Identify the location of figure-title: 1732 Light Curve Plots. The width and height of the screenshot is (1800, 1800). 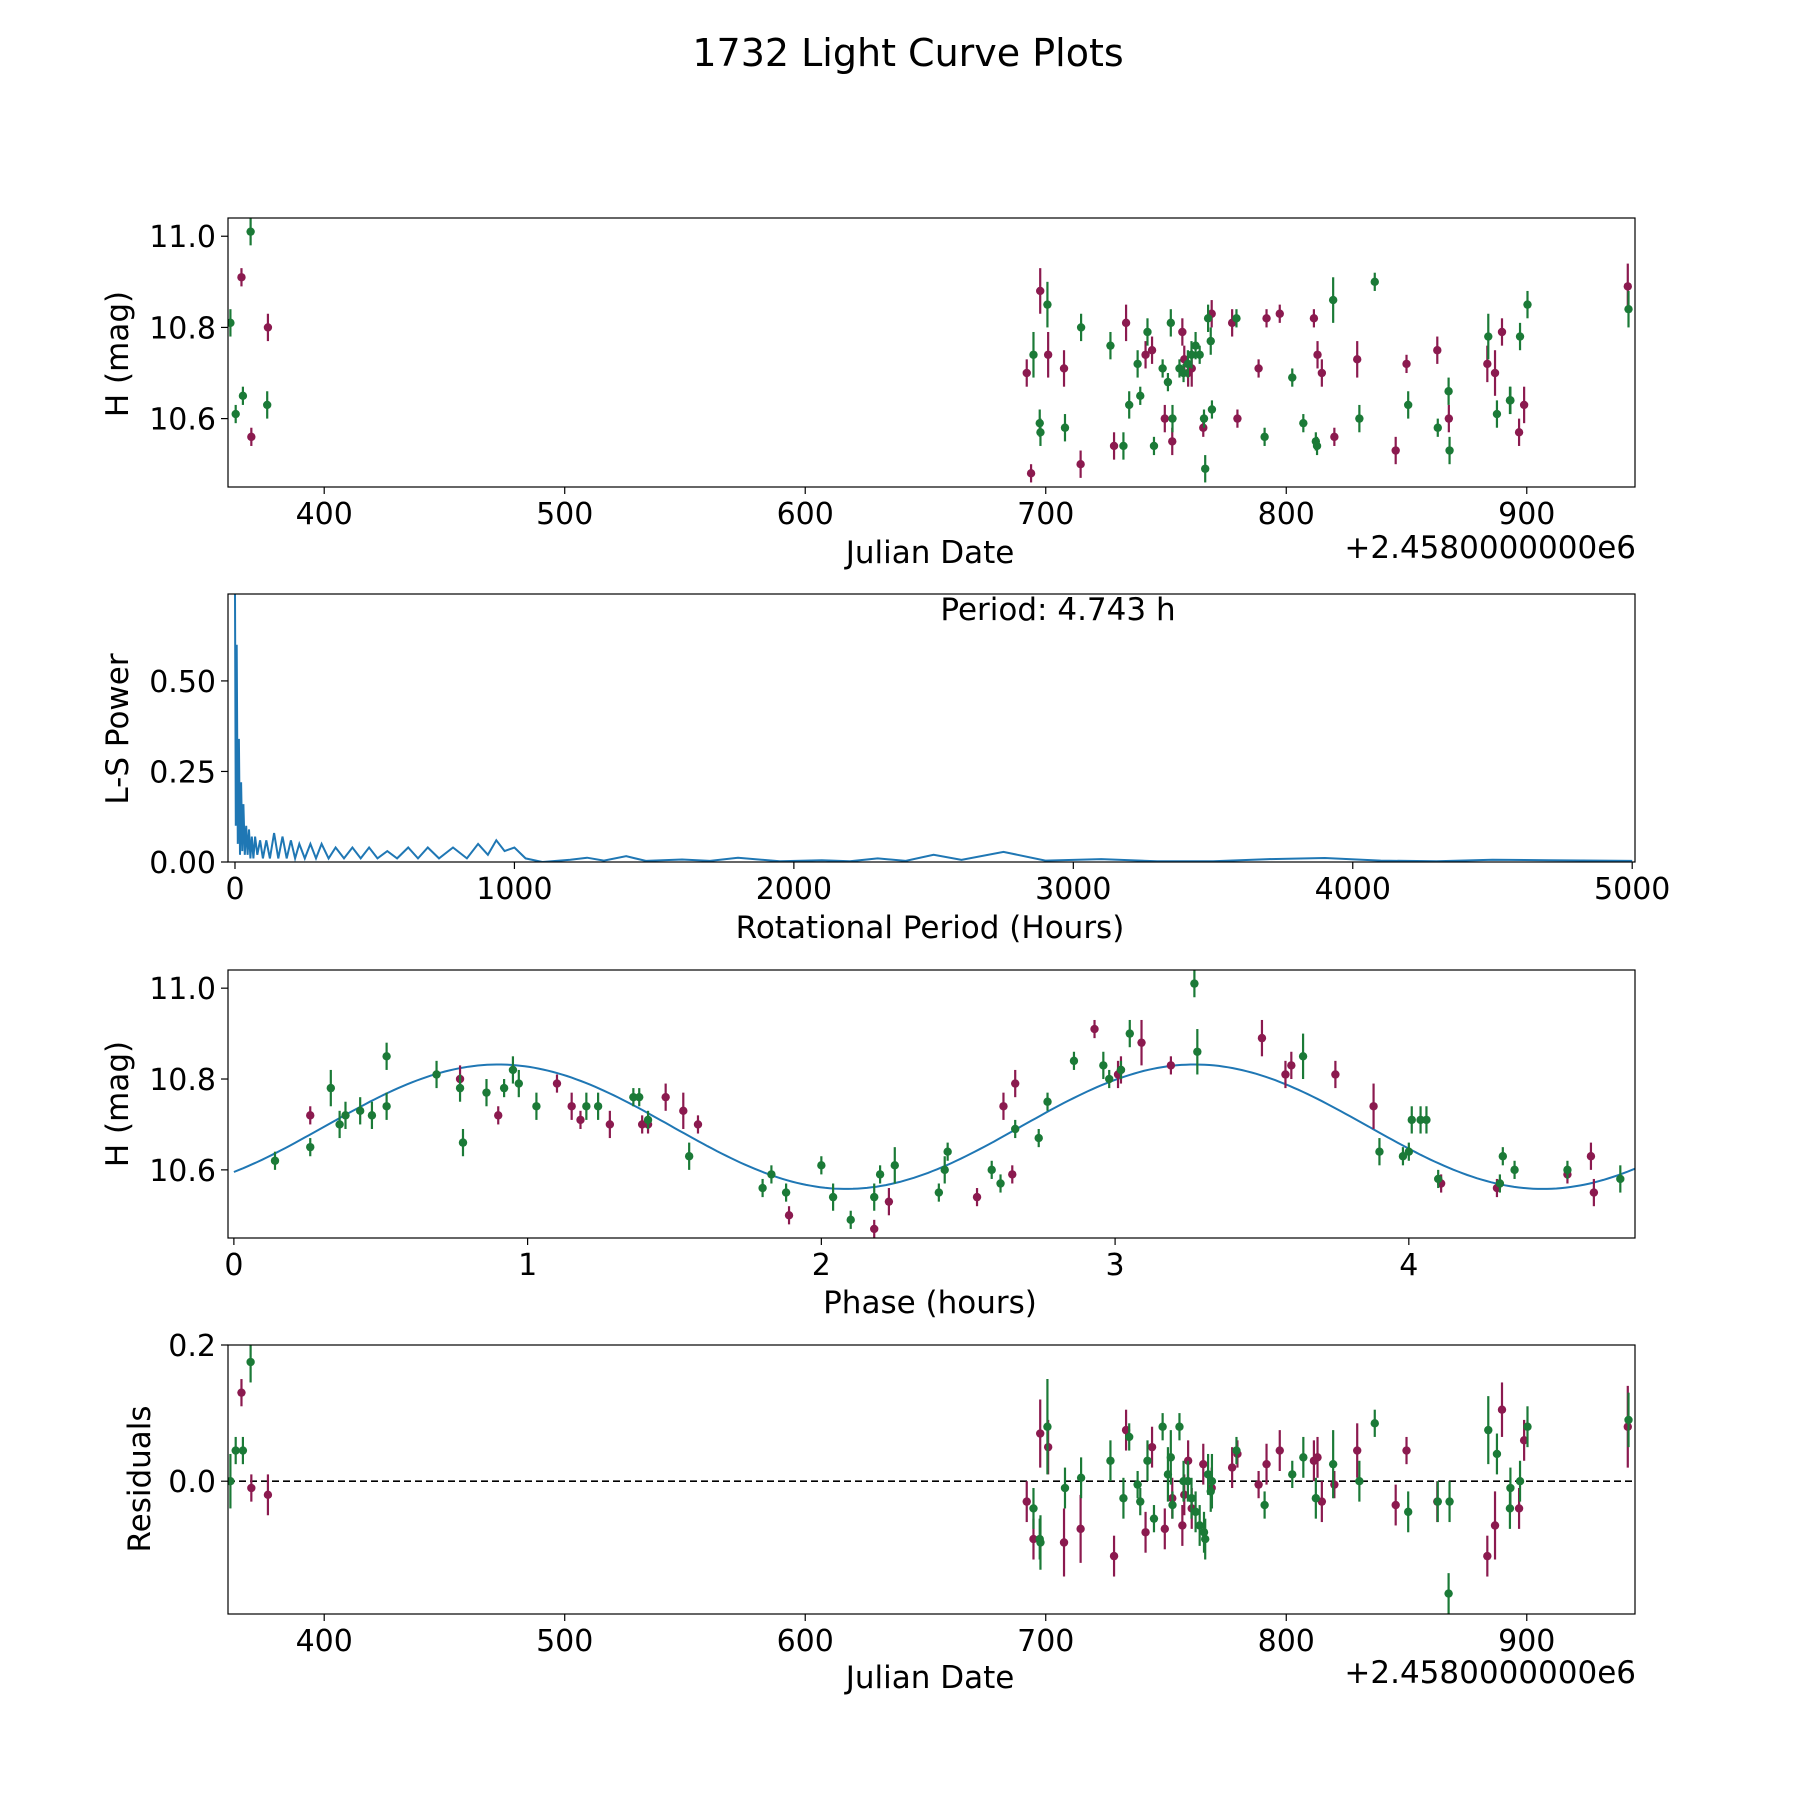
(907, 53).